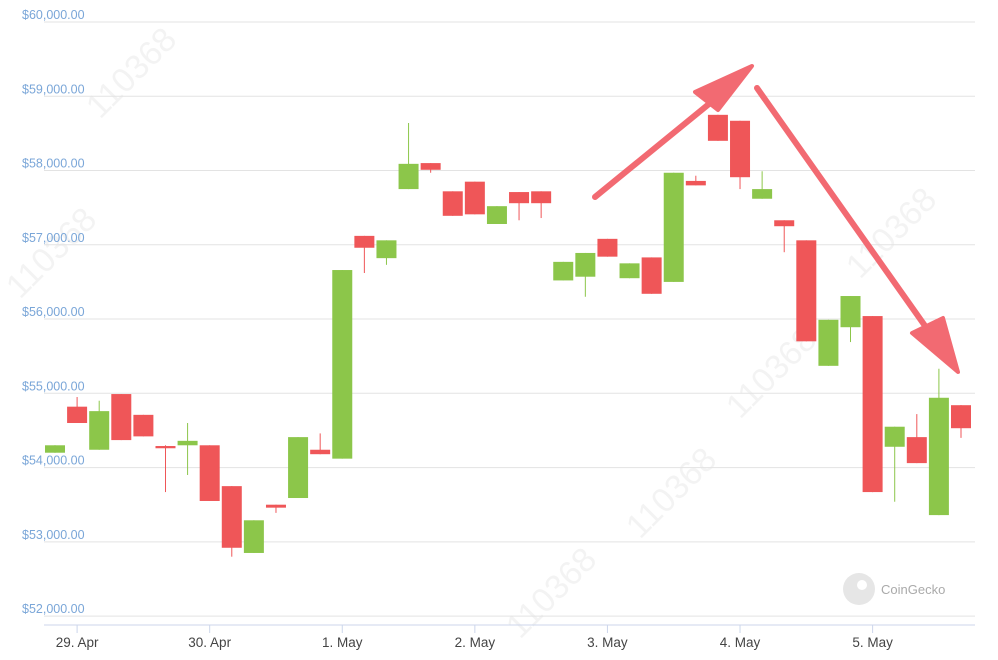  Describe the element at coordinates (475, 642) in the screenshot. I see `x-tick-label: 2. May` at that location.